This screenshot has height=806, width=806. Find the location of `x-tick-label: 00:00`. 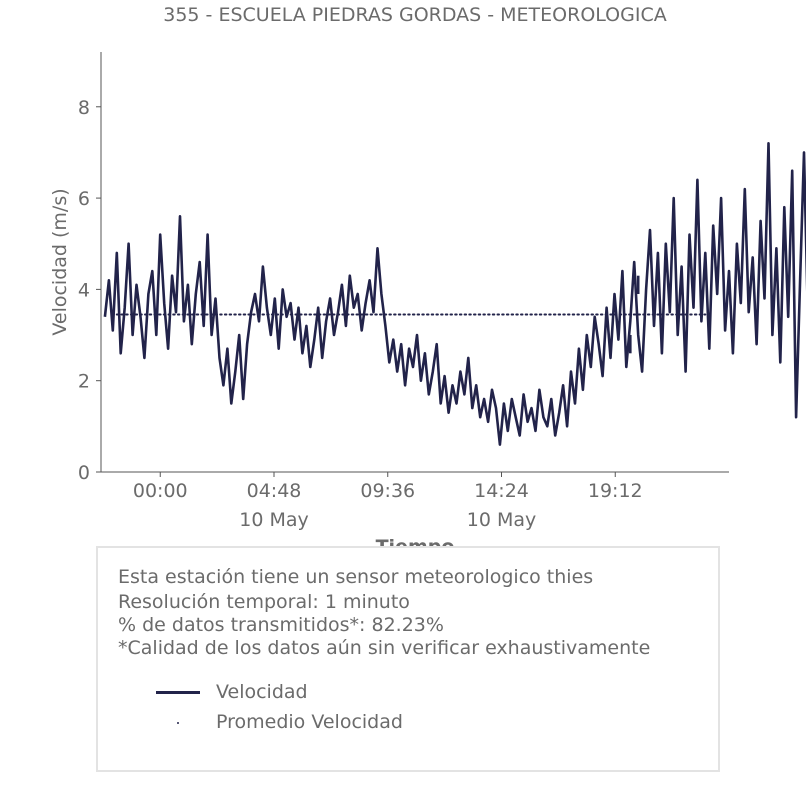

x-tick-label: 00:00 is located at coordinates (160, 491).